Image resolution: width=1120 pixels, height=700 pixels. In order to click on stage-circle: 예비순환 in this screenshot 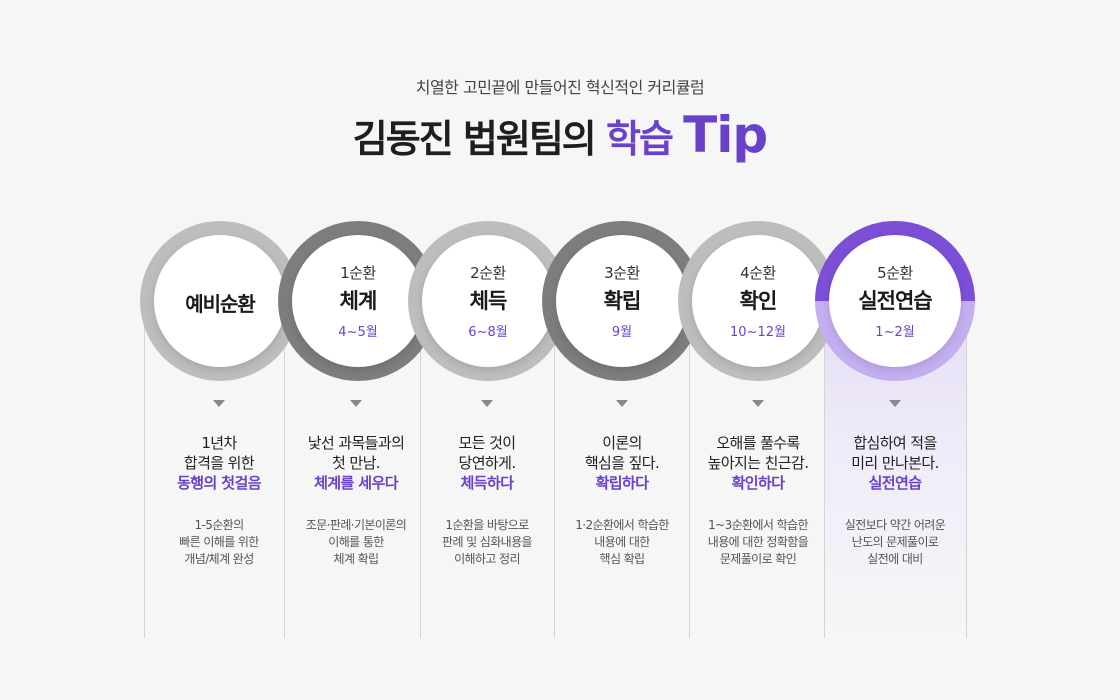, I will do `click(220, 301)`.